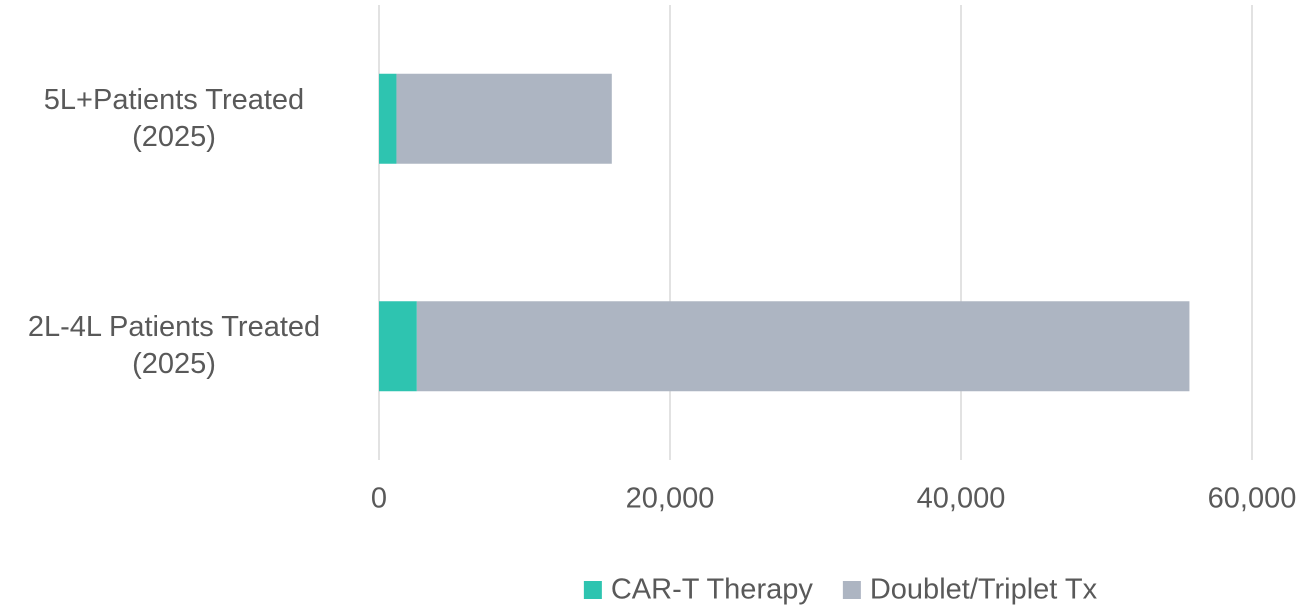 The image size is (1312, 610). I want to click on x-tick-label: 40,000, so click(961, 499).